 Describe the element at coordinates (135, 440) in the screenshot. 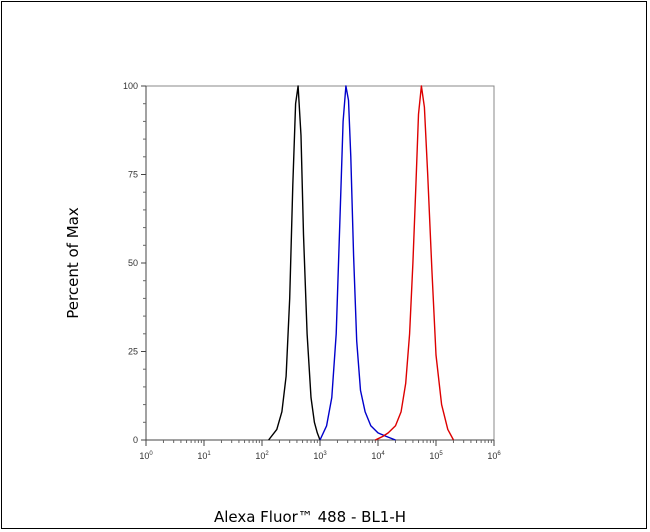

I see `y-tick-label: 0` at that location.